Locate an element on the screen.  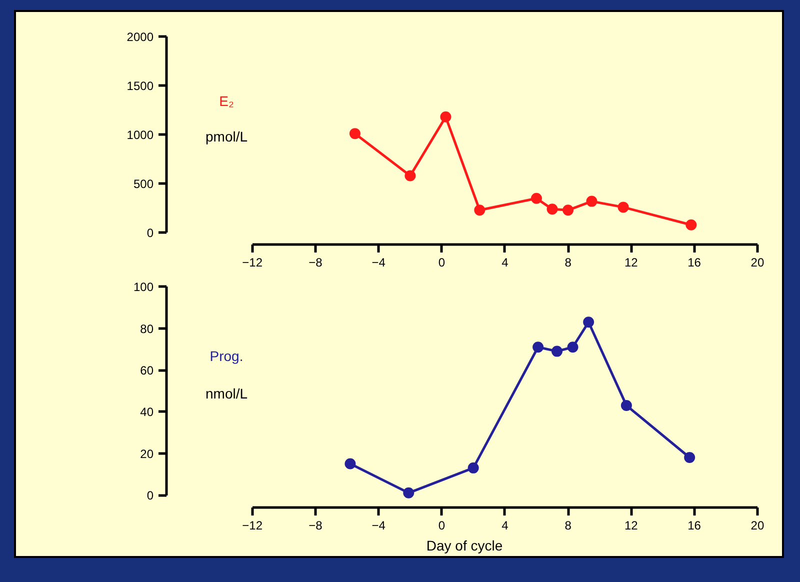
y-tick-label: 1500 is located at coordinates (140, 85).